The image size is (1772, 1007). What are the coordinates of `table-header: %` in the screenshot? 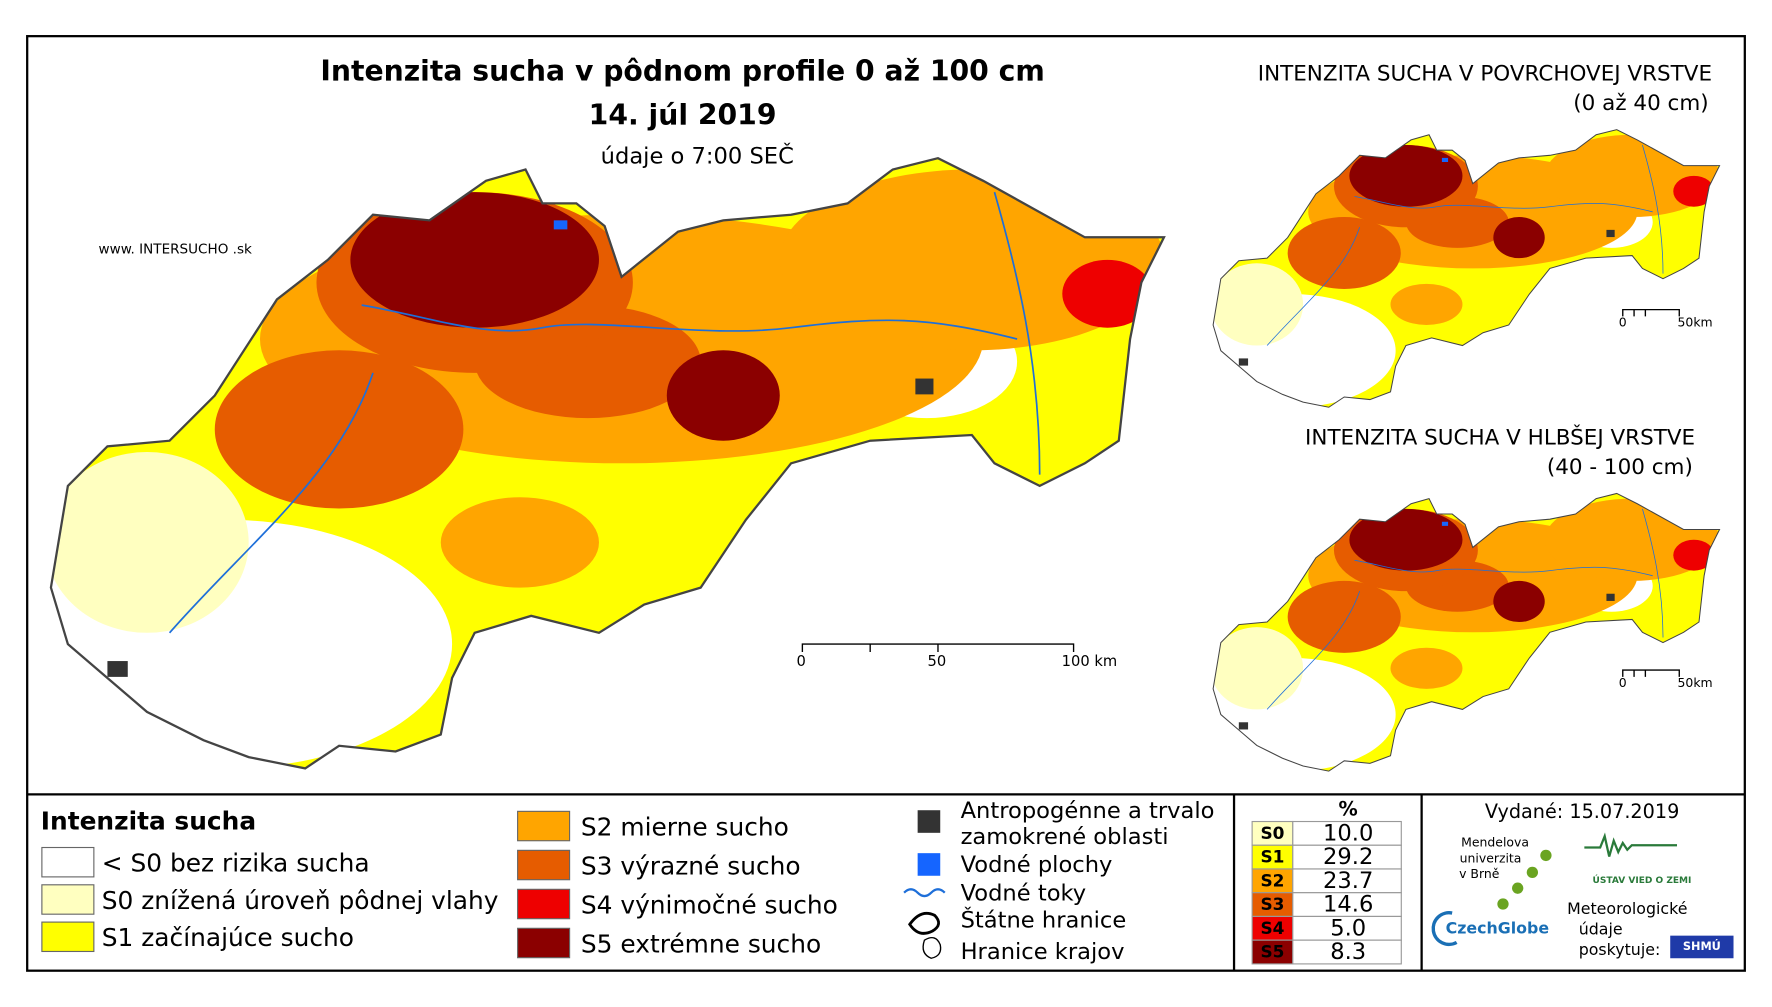 It's located at (1348, 809).